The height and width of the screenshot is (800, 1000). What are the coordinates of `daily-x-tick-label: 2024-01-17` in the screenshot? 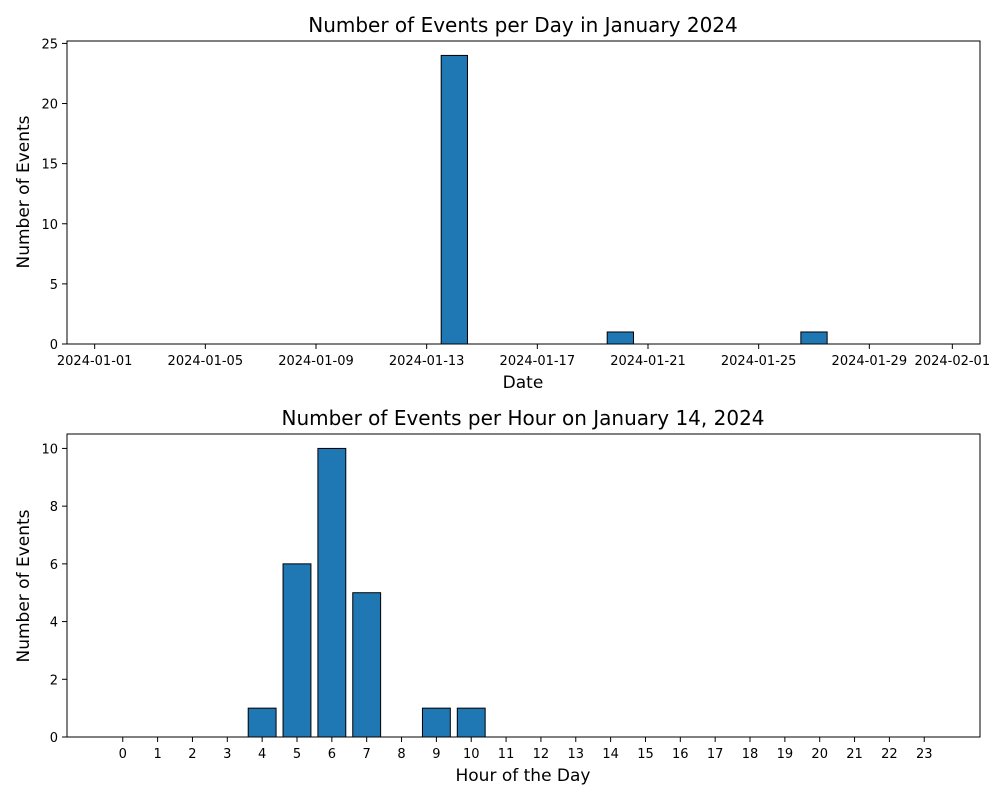 It's located at (538, 361).